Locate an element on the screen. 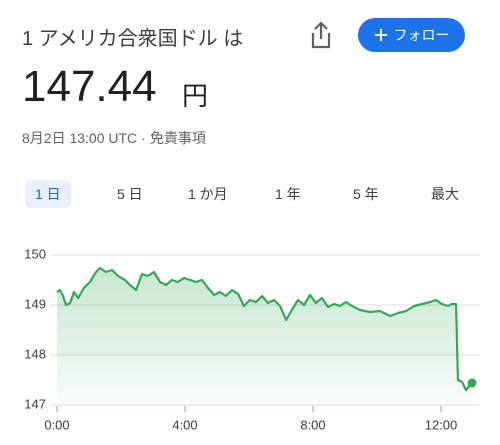 The height and width of the screenshot is (445, 500). range-tab: 1 年 is located at coordinates (288, 194).